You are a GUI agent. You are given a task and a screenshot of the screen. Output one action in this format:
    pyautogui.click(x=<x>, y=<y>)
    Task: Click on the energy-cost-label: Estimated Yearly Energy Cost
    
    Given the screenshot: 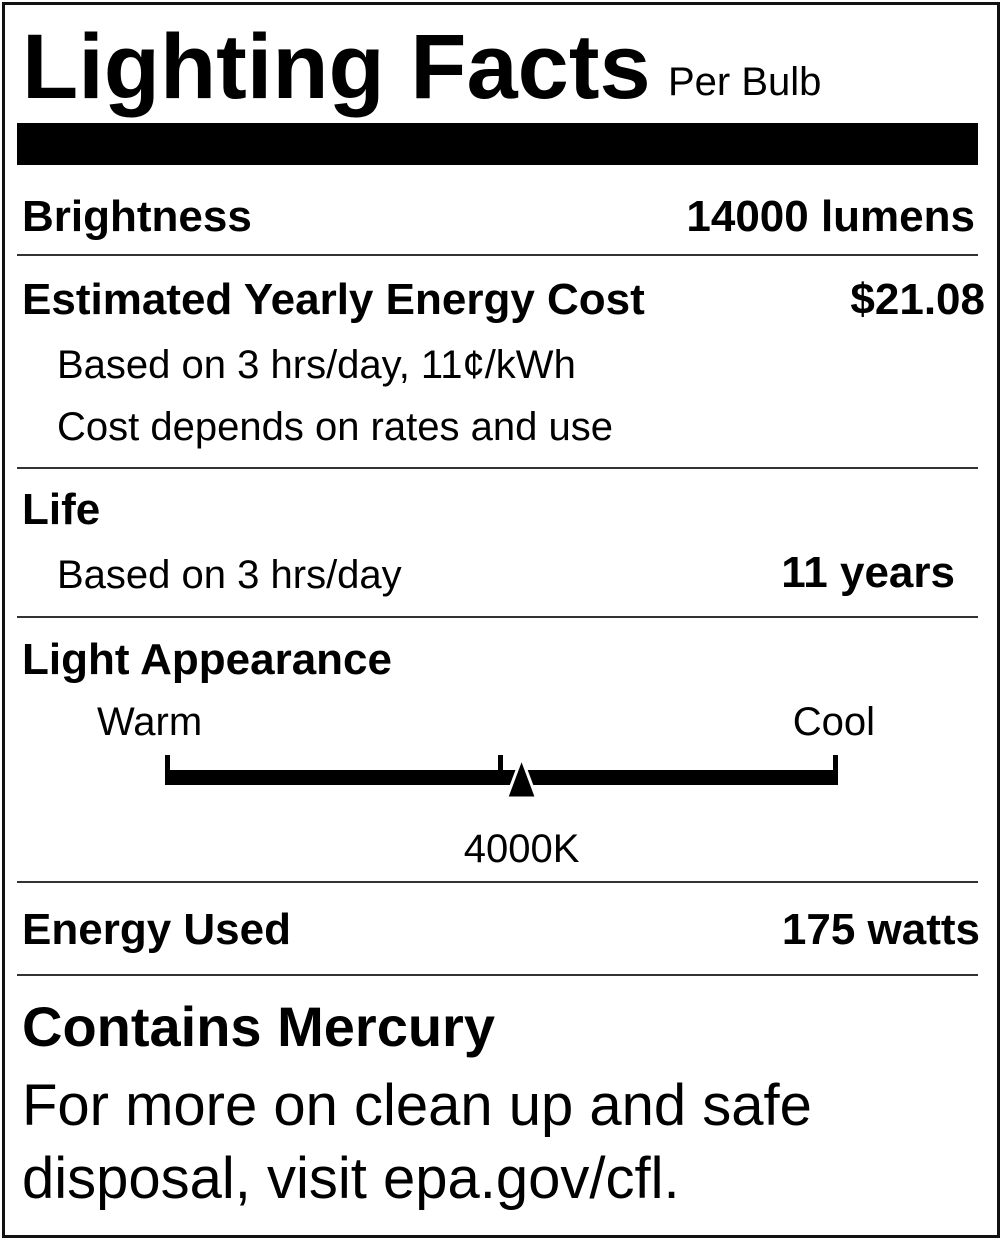 What is the action you would take?
    pyautogui.click(x=333, y=299)
    